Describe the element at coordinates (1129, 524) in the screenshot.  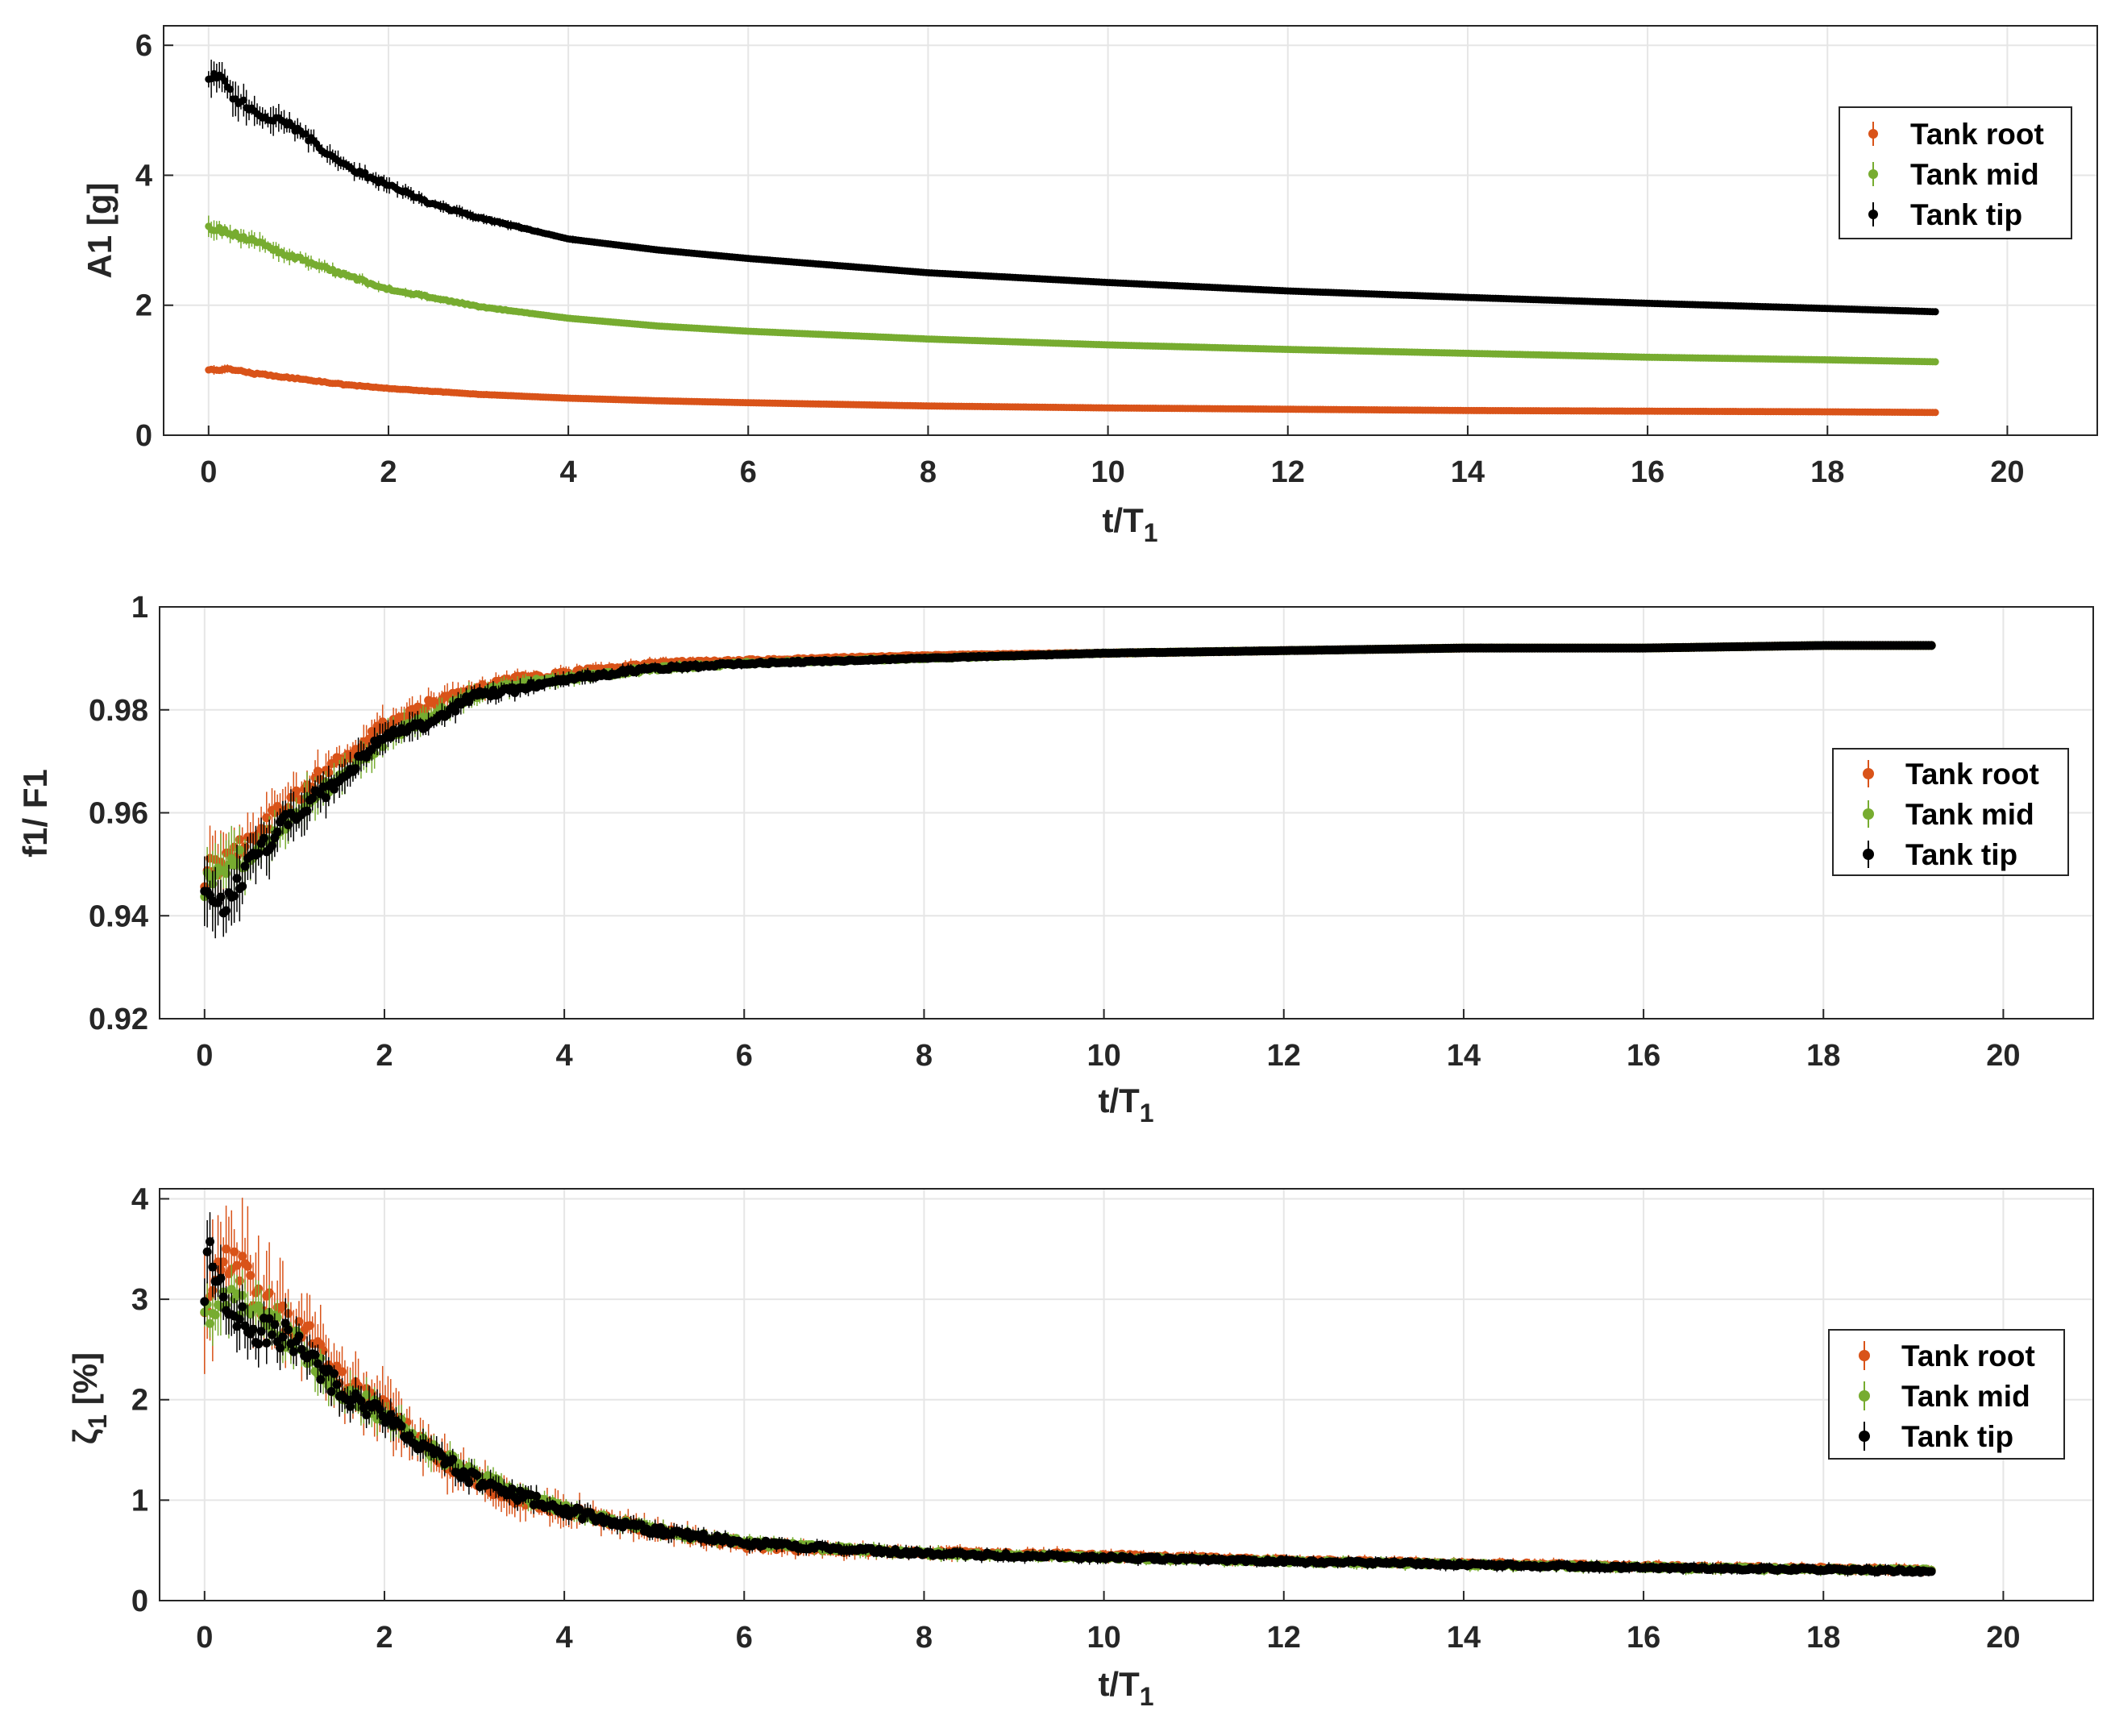
I see `x-axis-label: t/T1` at that location.